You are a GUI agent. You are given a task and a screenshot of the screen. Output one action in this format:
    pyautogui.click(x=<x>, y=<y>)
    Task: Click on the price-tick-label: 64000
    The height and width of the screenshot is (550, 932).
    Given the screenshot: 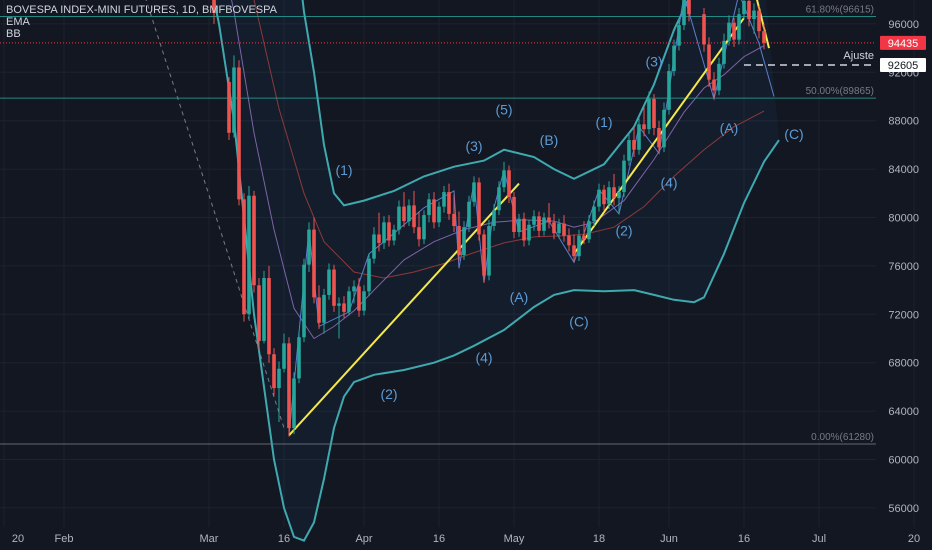 What is the action you would take?
    pyautogui.click(x=903, y=412)
    